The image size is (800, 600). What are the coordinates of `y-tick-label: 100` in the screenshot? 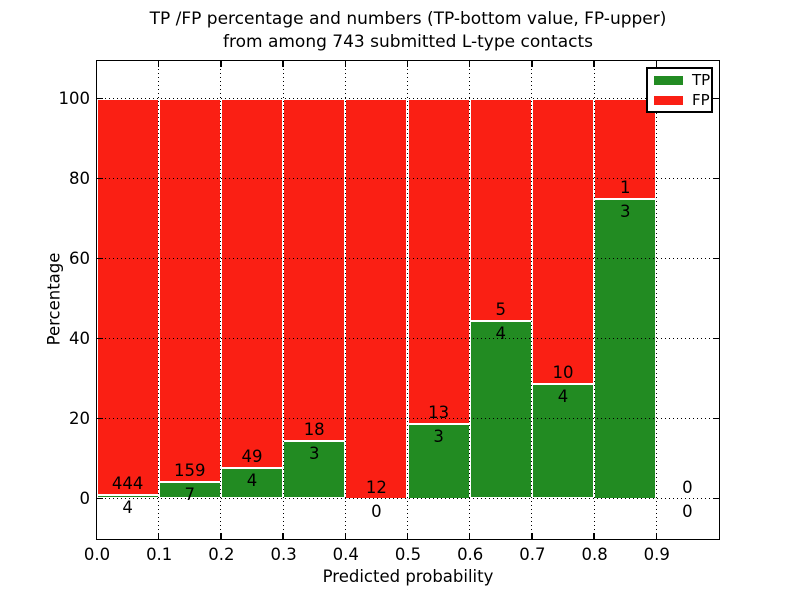 It's located at (74, 98).